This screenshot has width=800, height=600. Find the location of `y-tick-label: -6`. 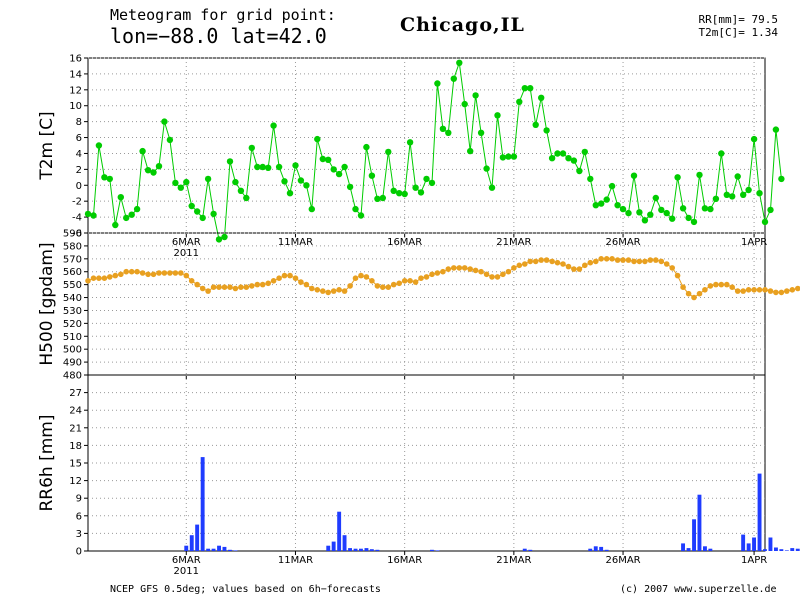

y-tick-label: -6 is located at coordinates (77, 234).